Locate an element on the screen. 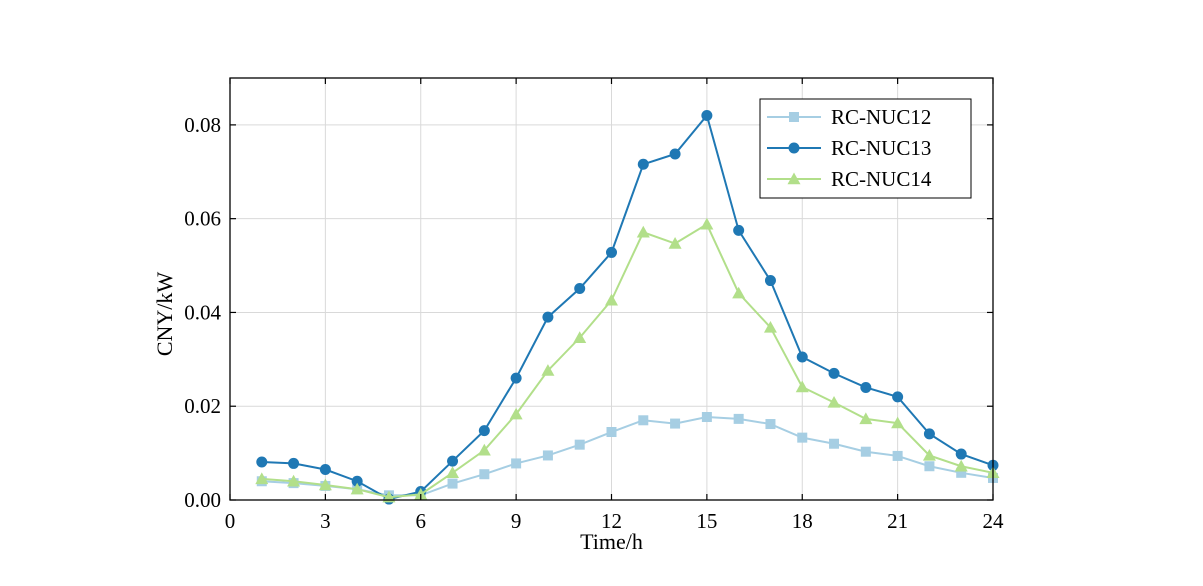 The image size is (1203, 586). y-tick-label: 0.04 is located at coordinates (202, 312).